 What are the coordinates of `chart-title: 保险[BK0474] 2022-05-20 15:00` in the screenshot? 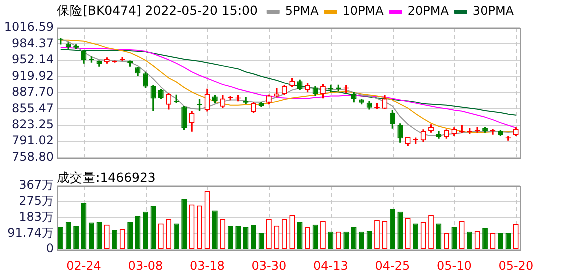 It's located at (157, 11).